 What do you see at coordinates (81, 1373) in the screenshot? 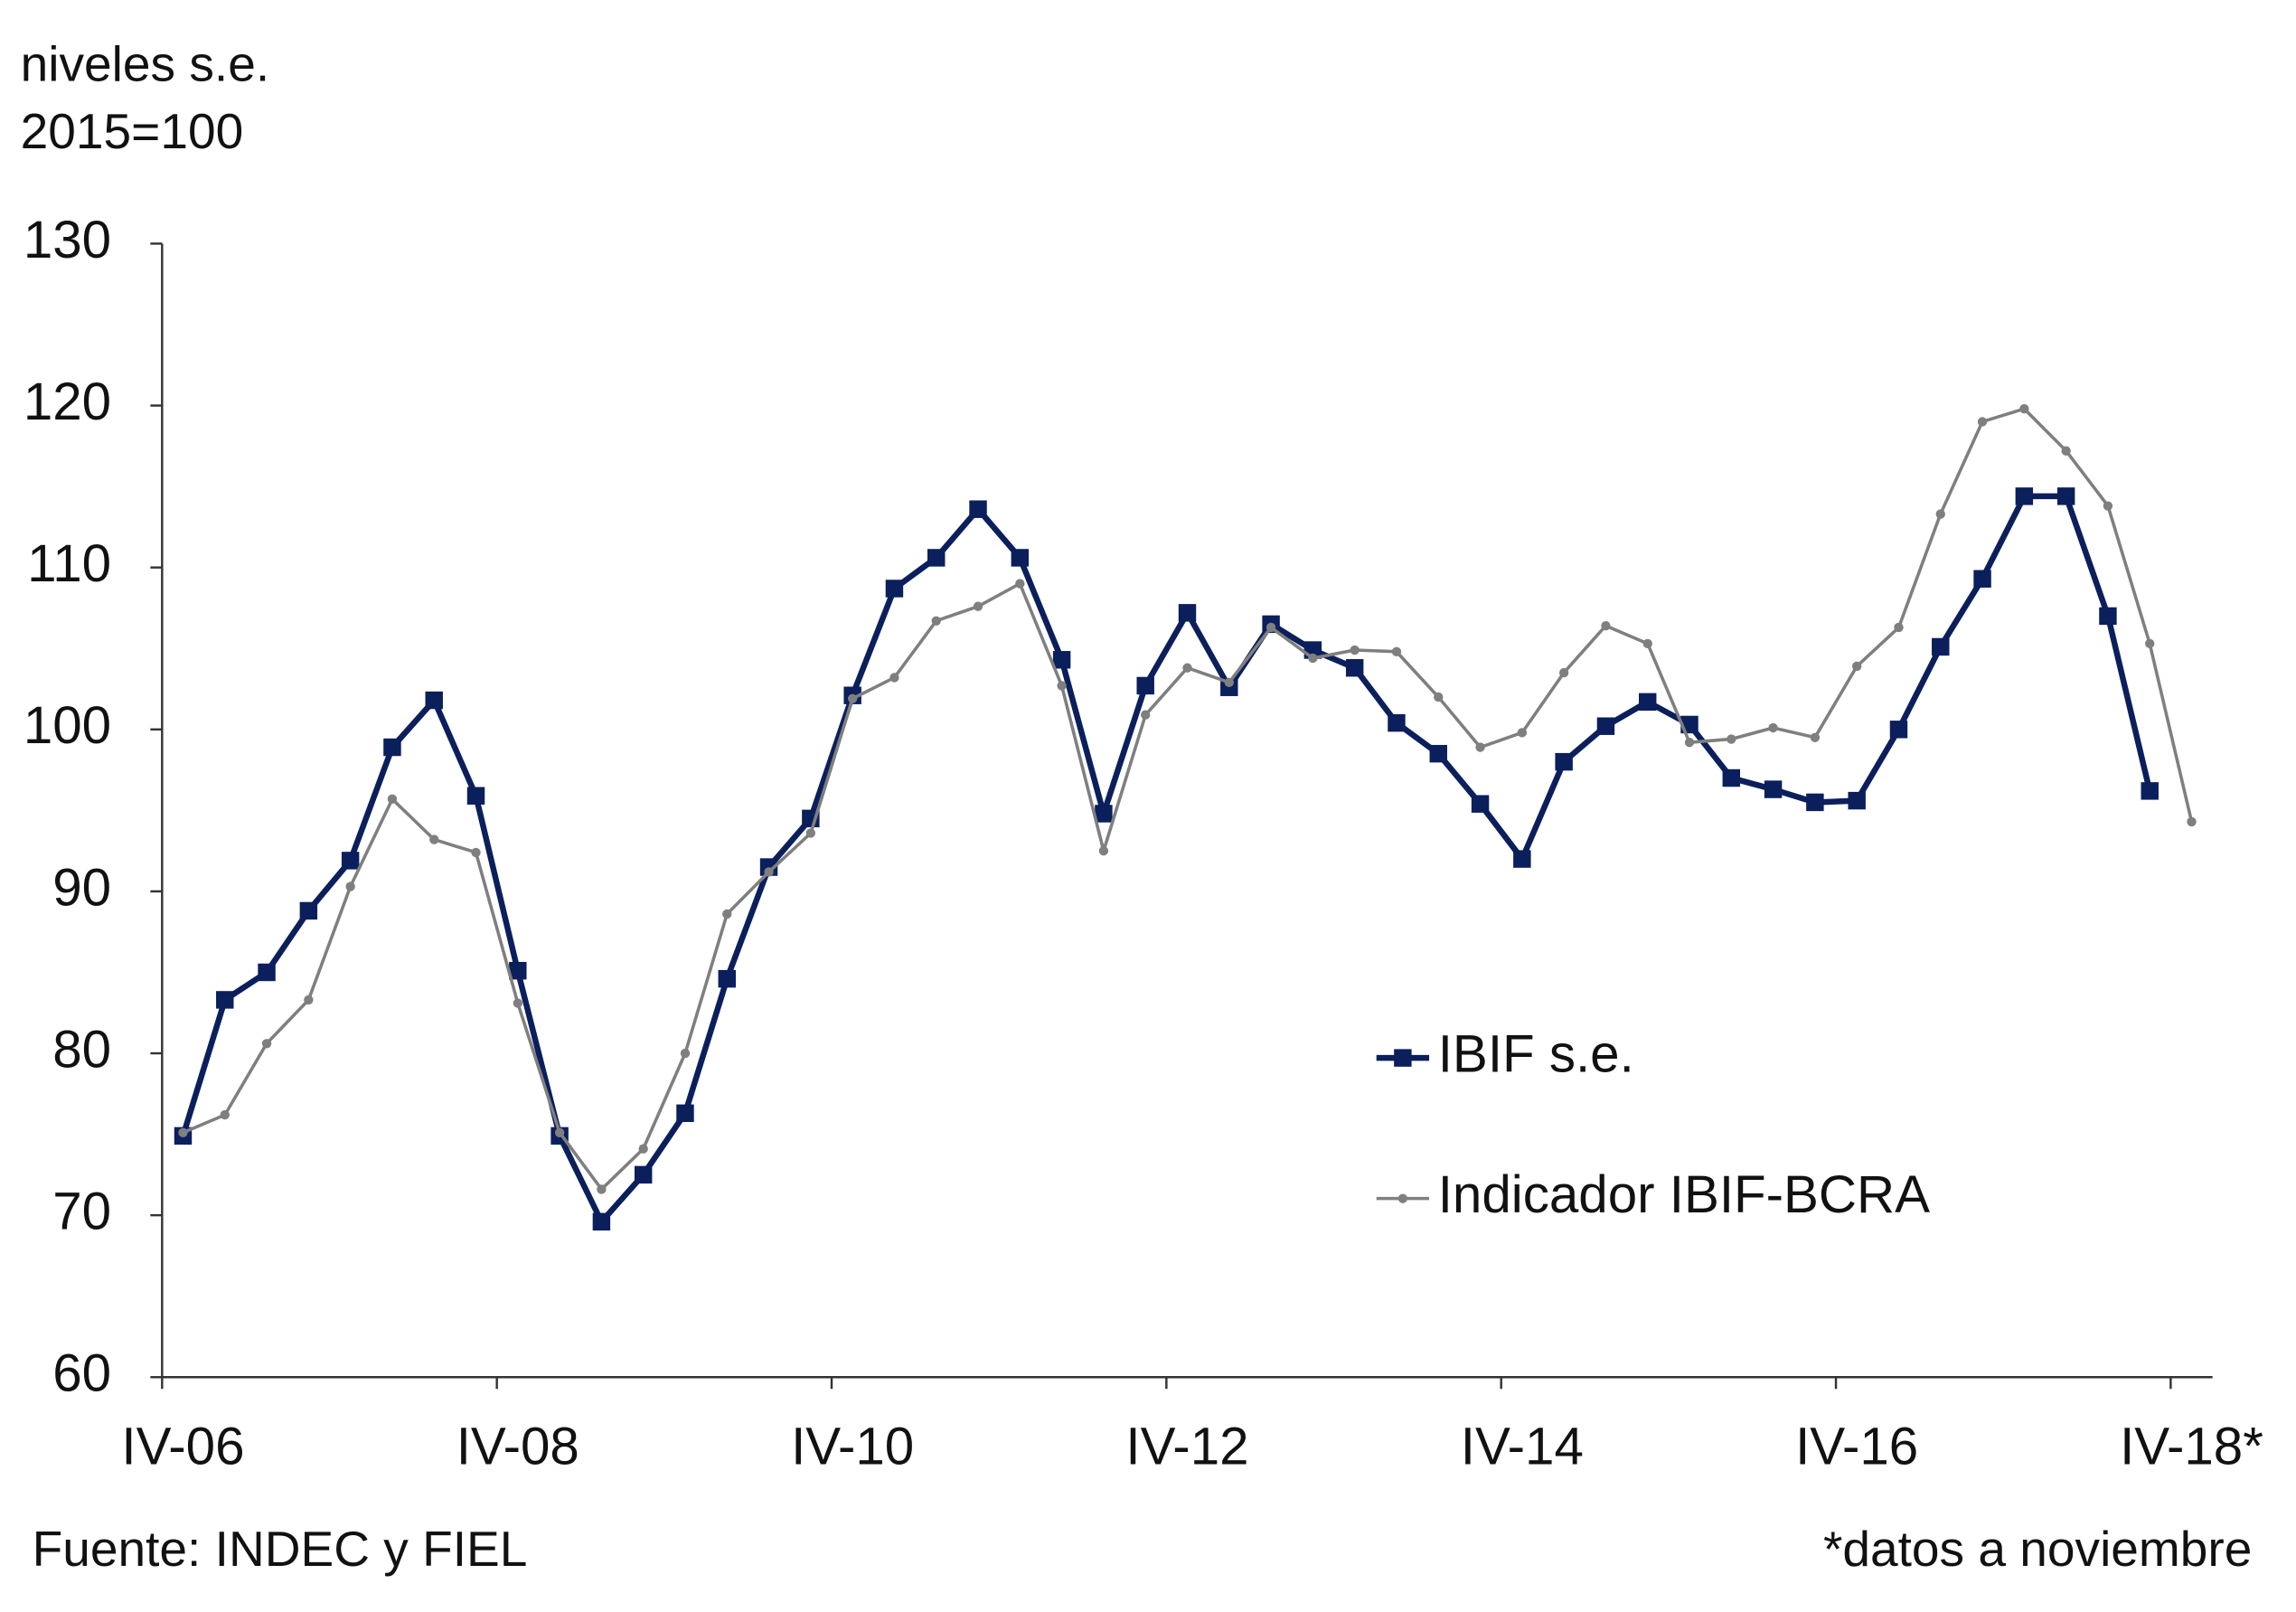
I see `y-tick-label: 60` at bounding box center [81, 1373].